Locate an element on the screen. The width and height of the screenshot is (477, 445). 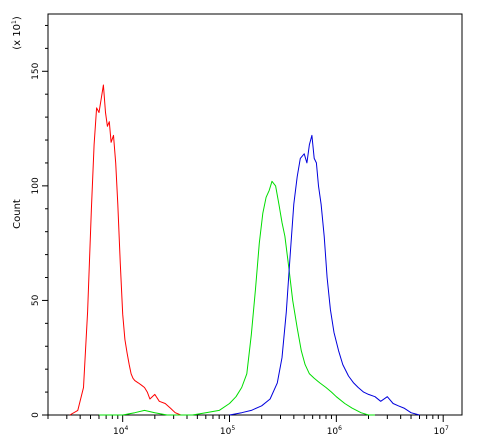
x-tick-label: 10⁶ is located at coordinates (334, 431).